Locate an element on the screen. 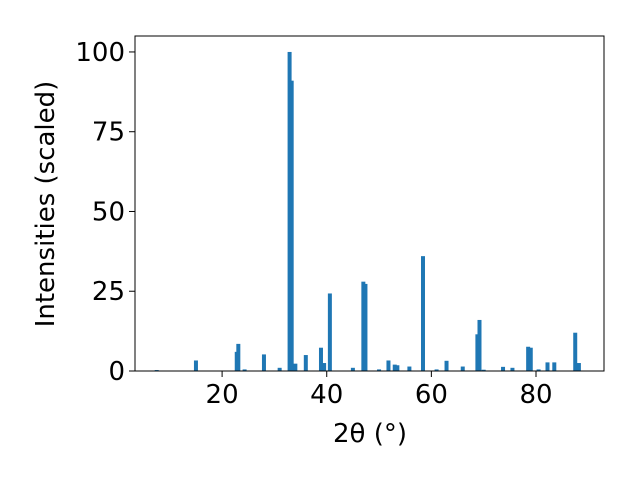 This screenshot has width=640, height=484. x-tick-label: 20 is located at coordinates (222, 395).